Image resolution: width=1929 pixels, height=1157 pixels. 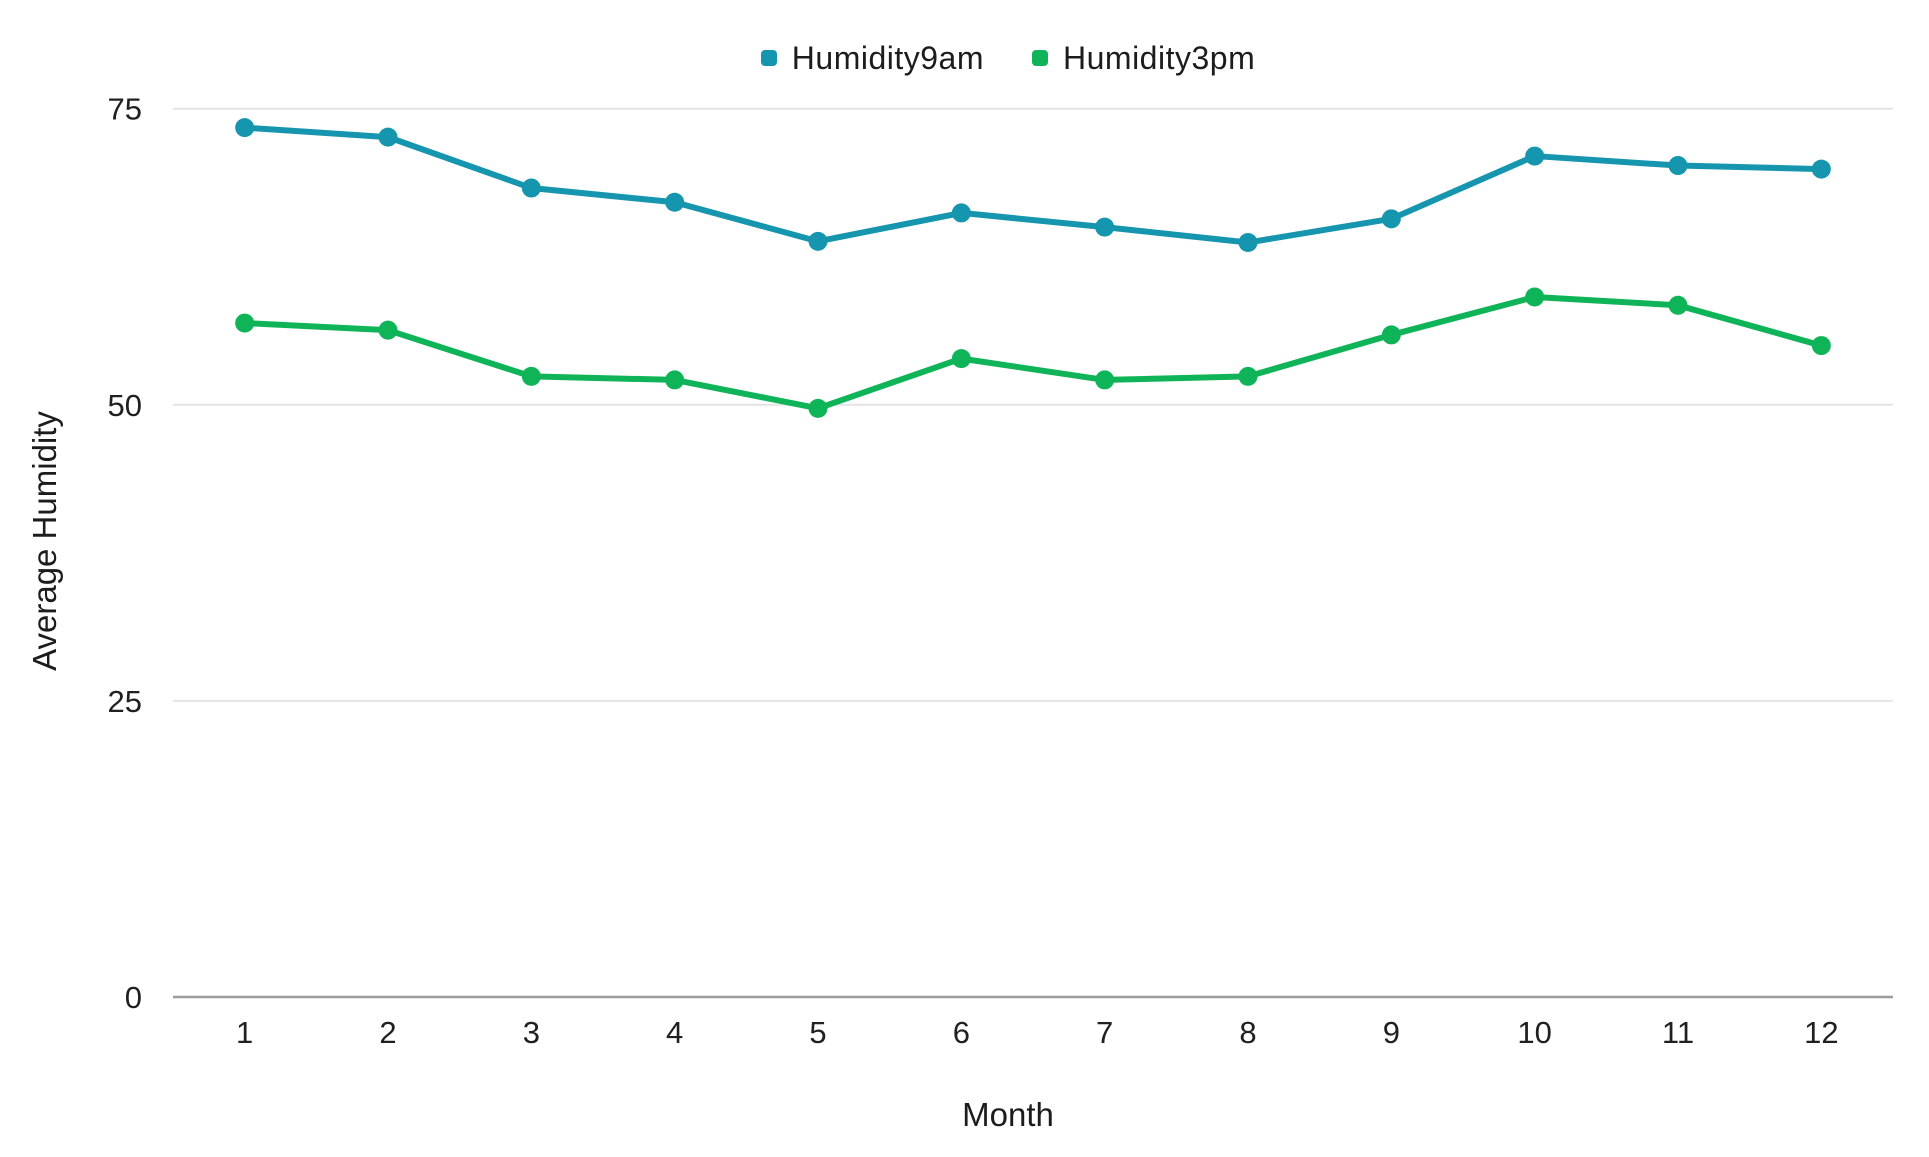 What do you see at coordinates (1033, 185) in the screenshot?
I see `series-line-humidity9am` at bounding box center [1033, 185].